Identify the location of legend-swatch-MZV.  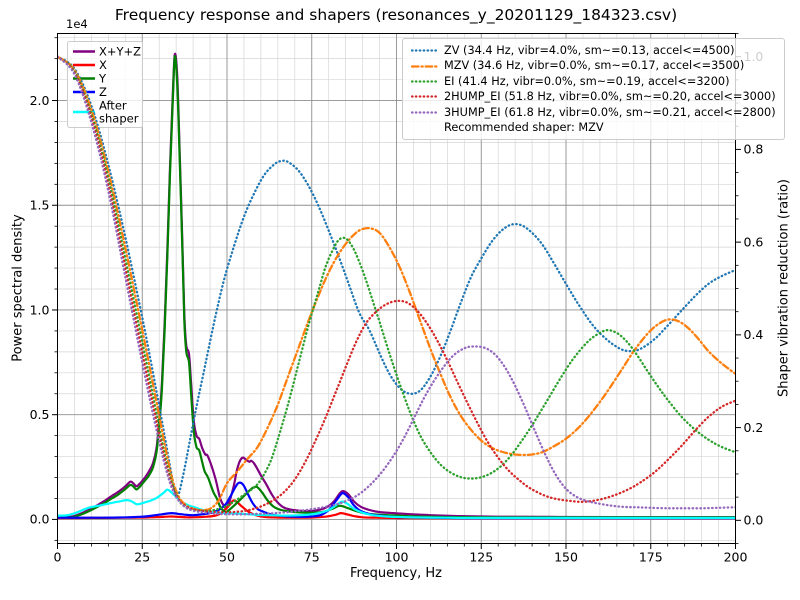
(424, 66).